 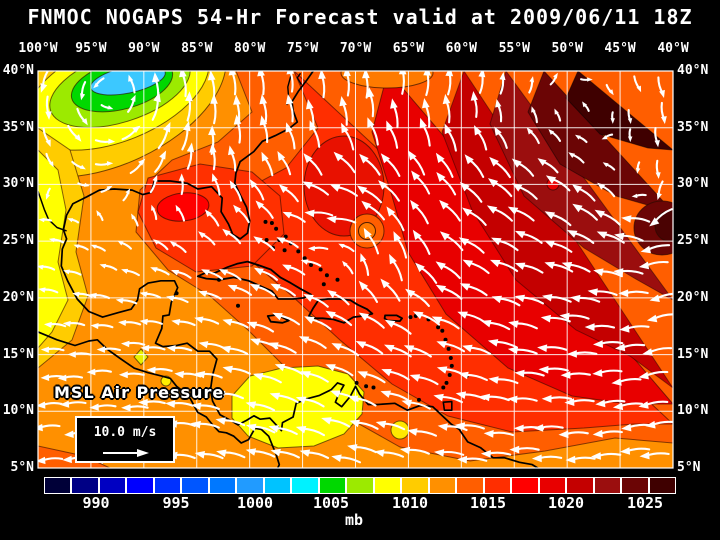 I want to click on right-axis-label: 25°N, so click(x=693, y=241).